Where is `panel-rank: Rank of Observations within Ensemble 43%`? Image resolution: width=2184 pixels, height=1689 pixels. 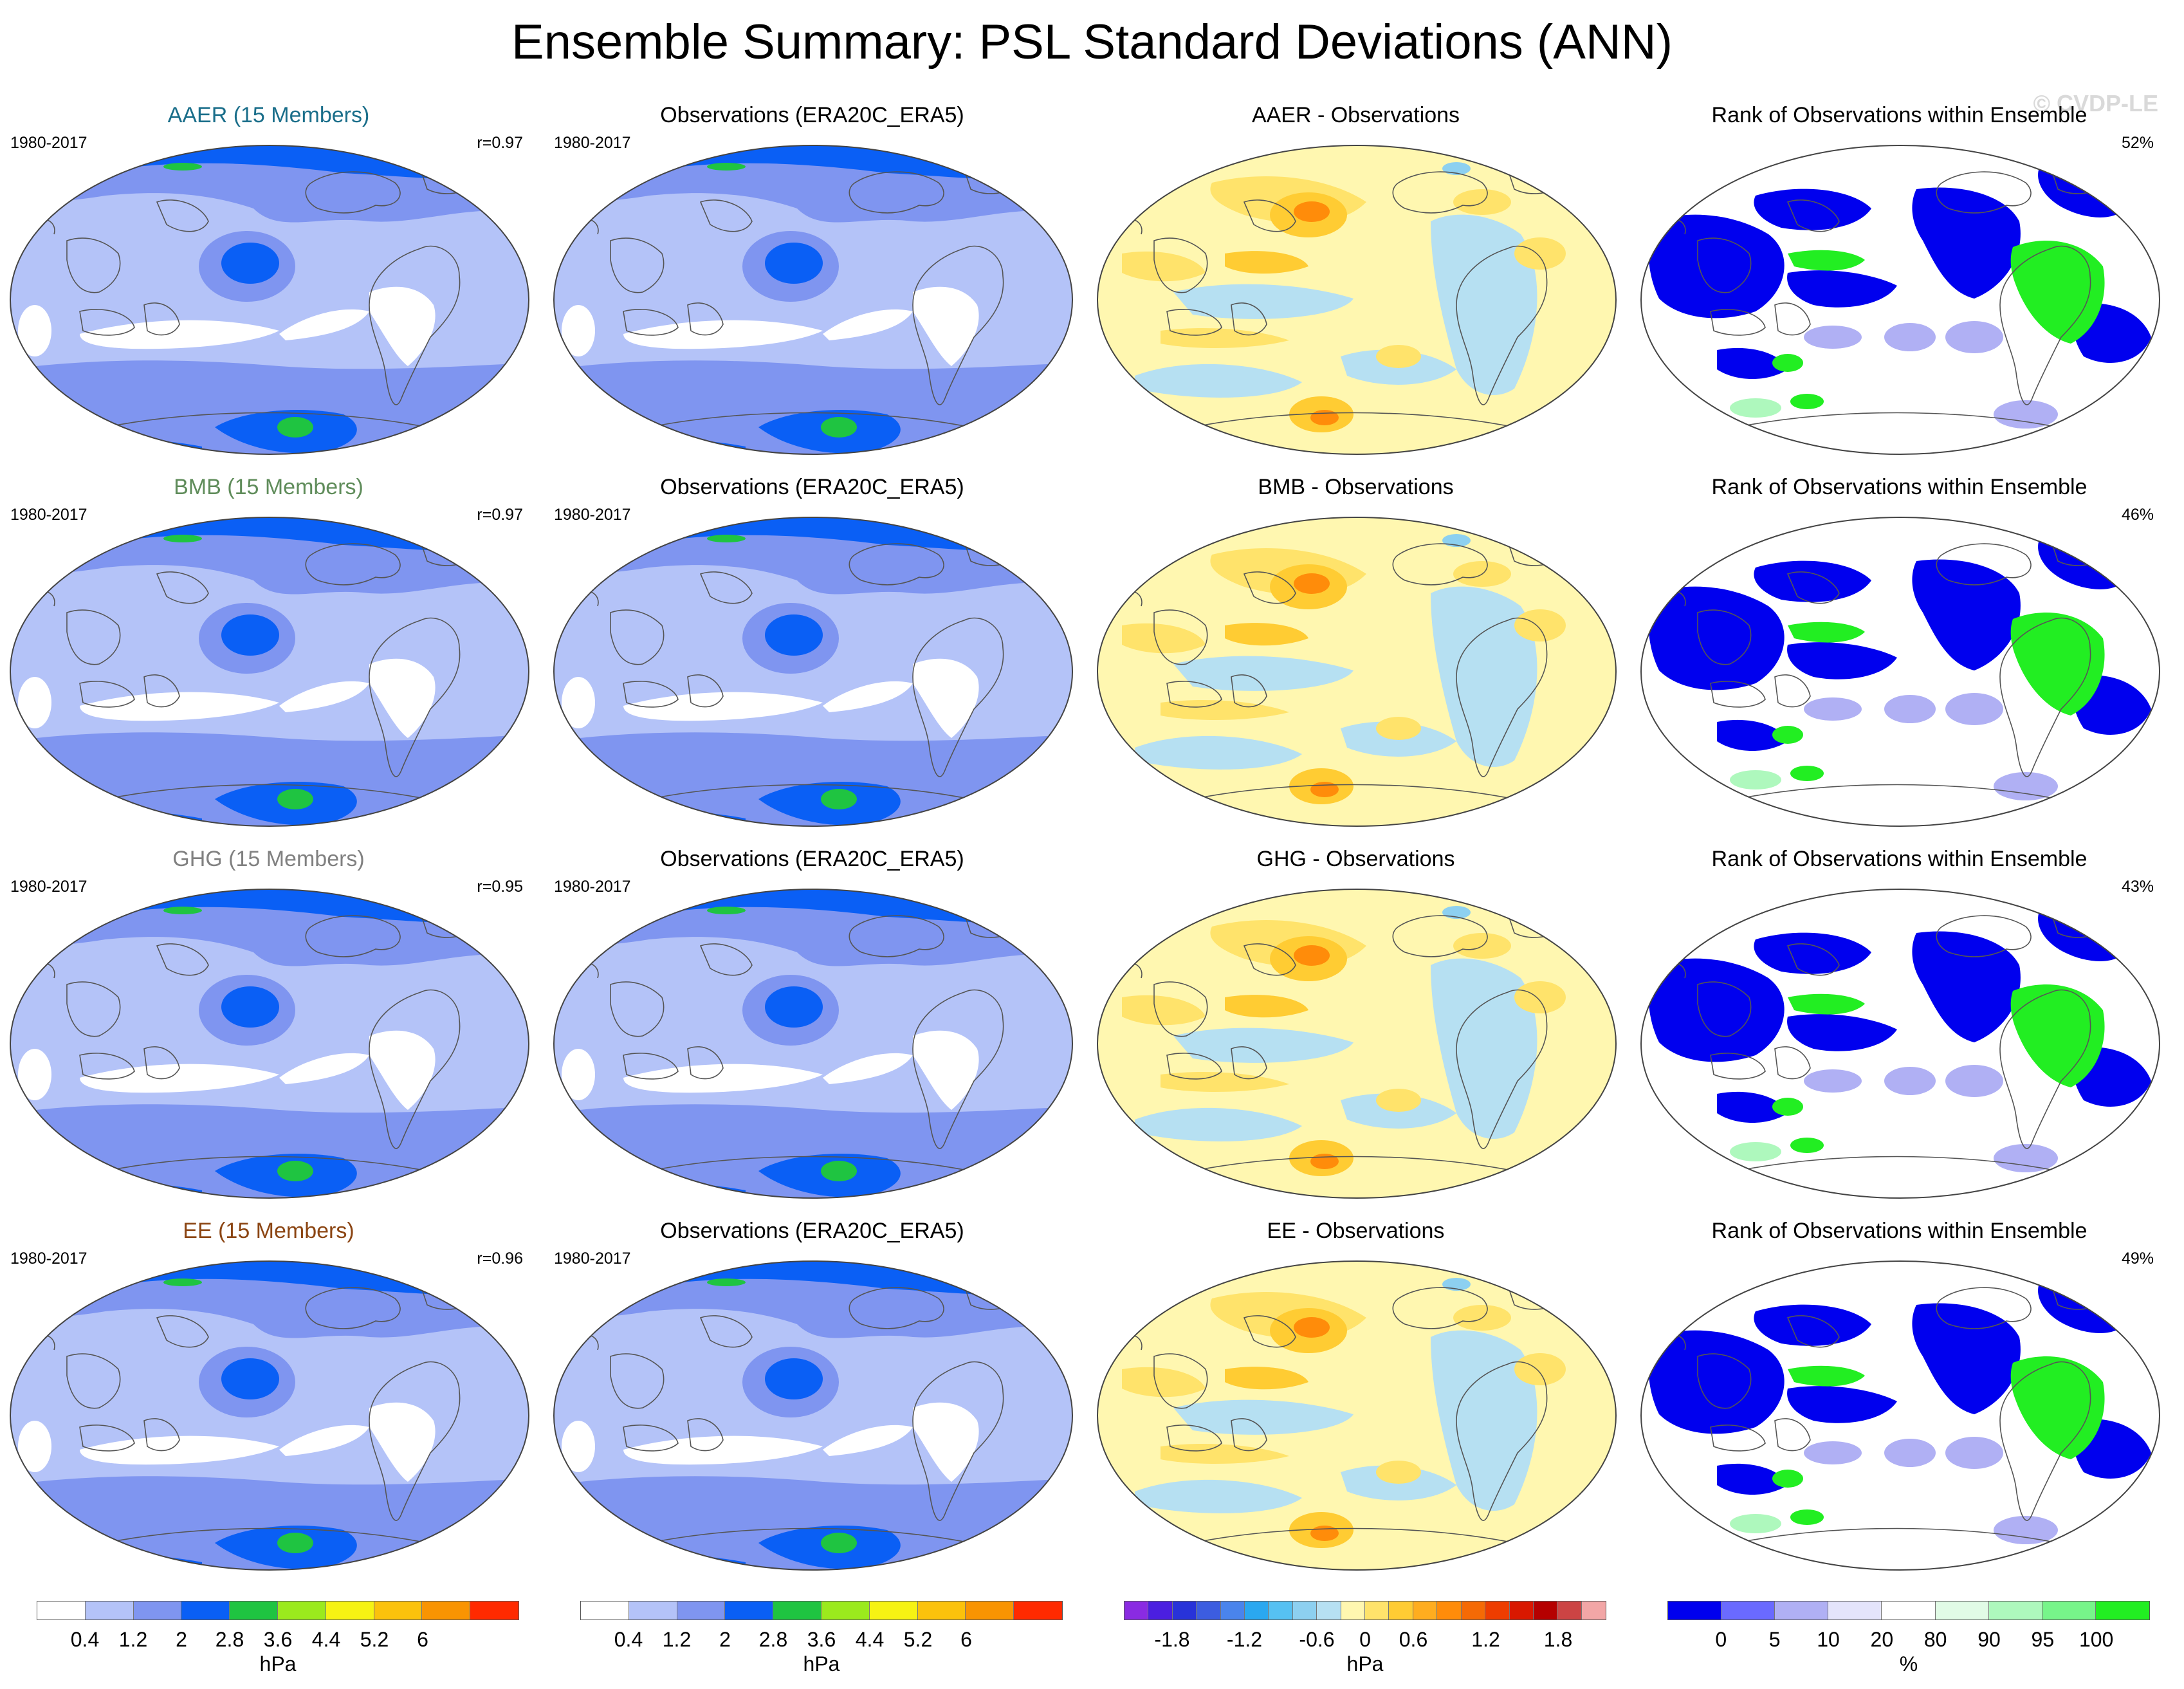 panel-rank: Rank of Observations within Ensemble 43% is located at coordinates (1900, 1027).